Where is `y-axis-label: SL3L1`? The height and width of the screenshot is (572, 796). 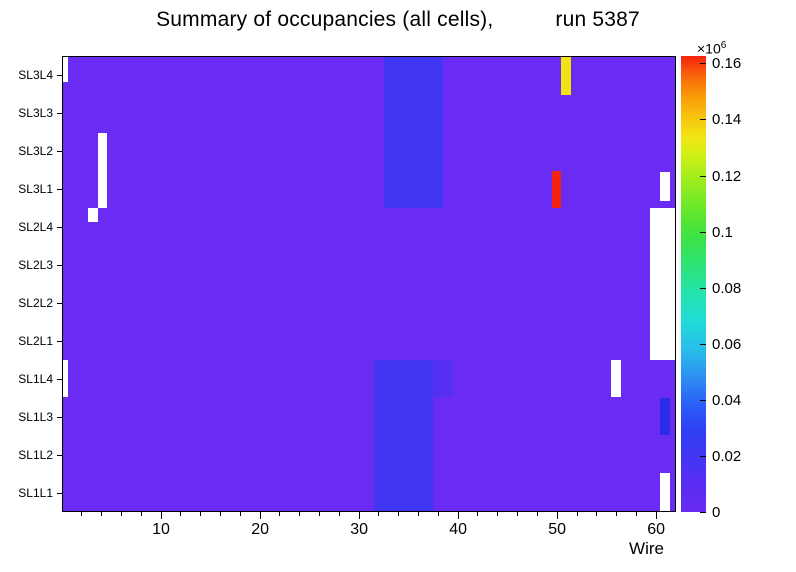 y-axis-label: SL3L1 is located at coordinates (35, 189).